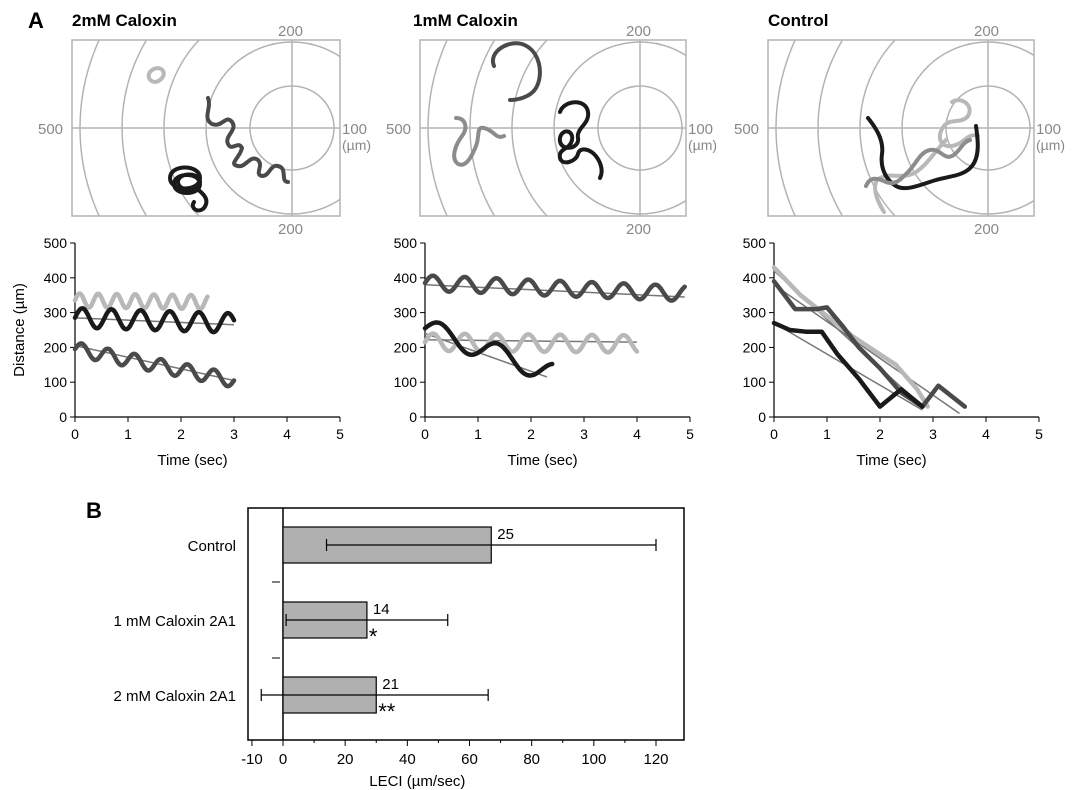  I want to click on bar-category-label: 2 mM Caloxin 2A1, so click(174, 696).